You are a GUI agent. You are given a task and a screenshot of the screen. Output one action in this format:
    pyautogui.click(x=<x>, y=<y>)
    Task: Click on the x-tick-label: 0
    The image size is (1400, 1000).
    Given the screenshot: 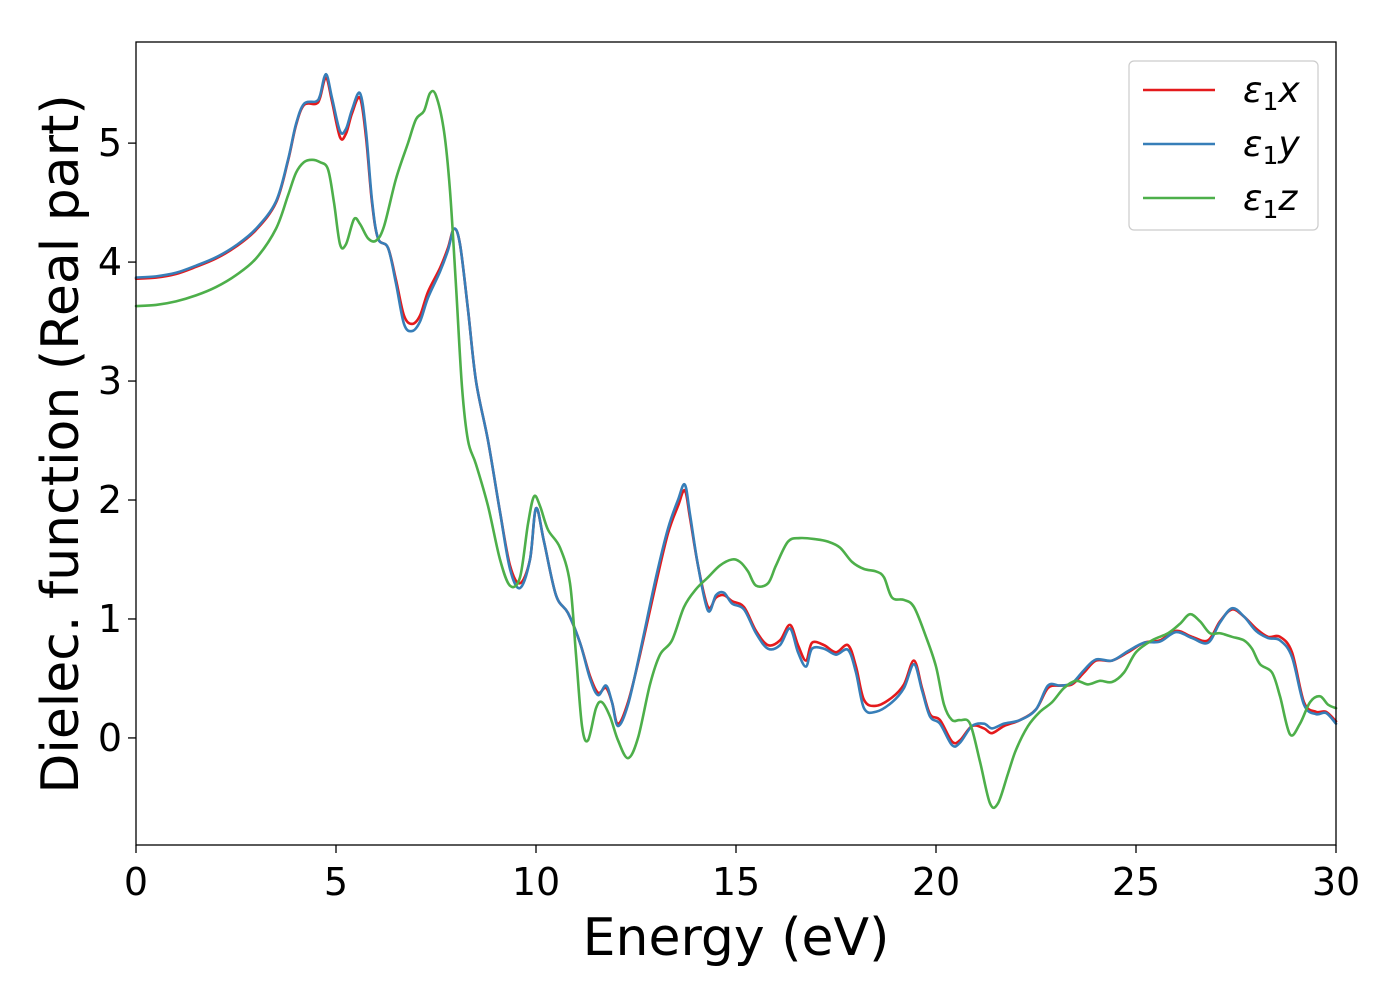 What is the action you would take?
    pyautogui.click(x=136, y=882)
    